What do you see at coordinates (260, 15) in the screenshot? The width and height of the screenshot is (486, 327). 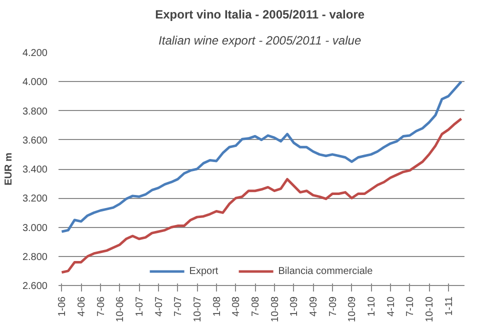 I see `chart-title: Export vino Italia - 2005/2011 - valore` at bounding box center [260, 15].